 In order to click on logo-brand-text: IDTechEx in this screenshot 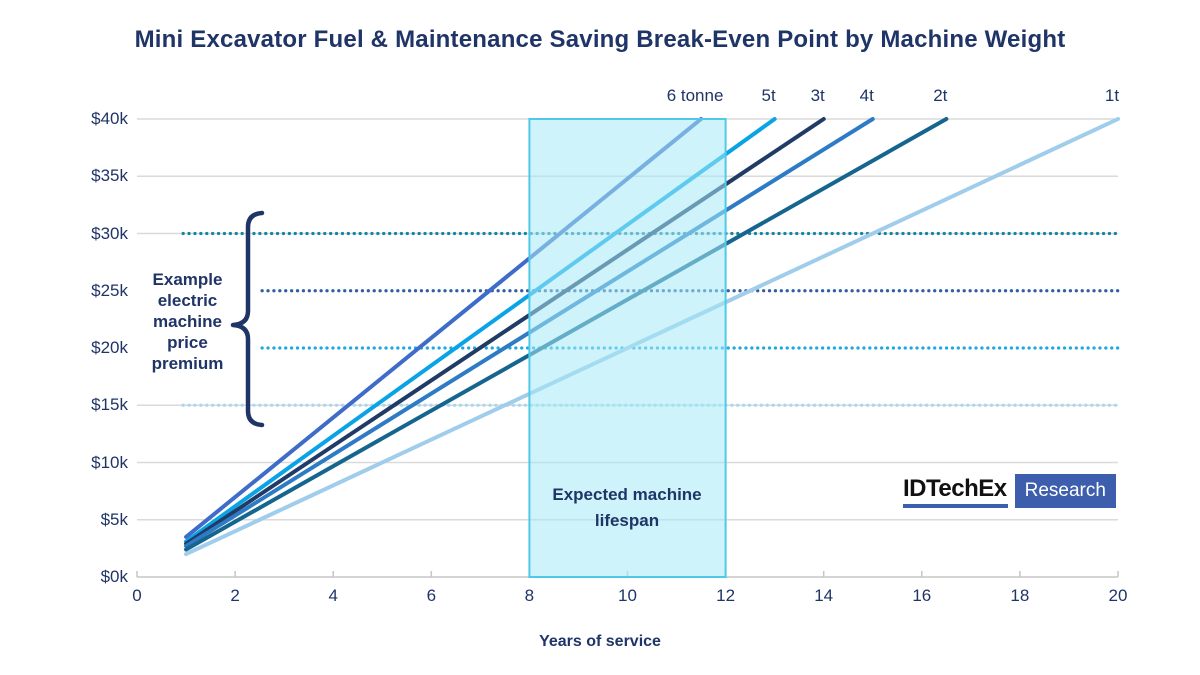, I will do `click(955, 491)`.